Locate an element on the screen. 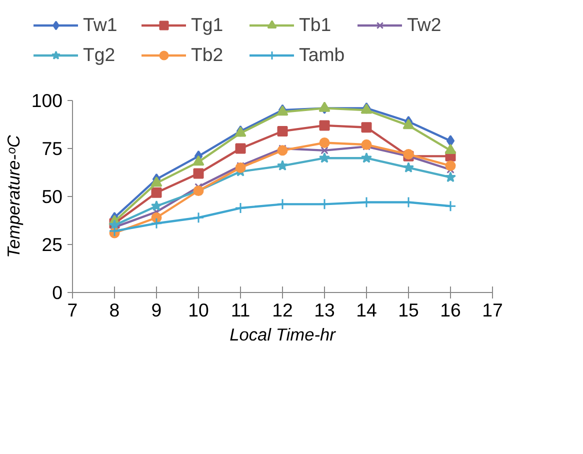  y-tick-label: 75 is located at coordinates (52, 148).